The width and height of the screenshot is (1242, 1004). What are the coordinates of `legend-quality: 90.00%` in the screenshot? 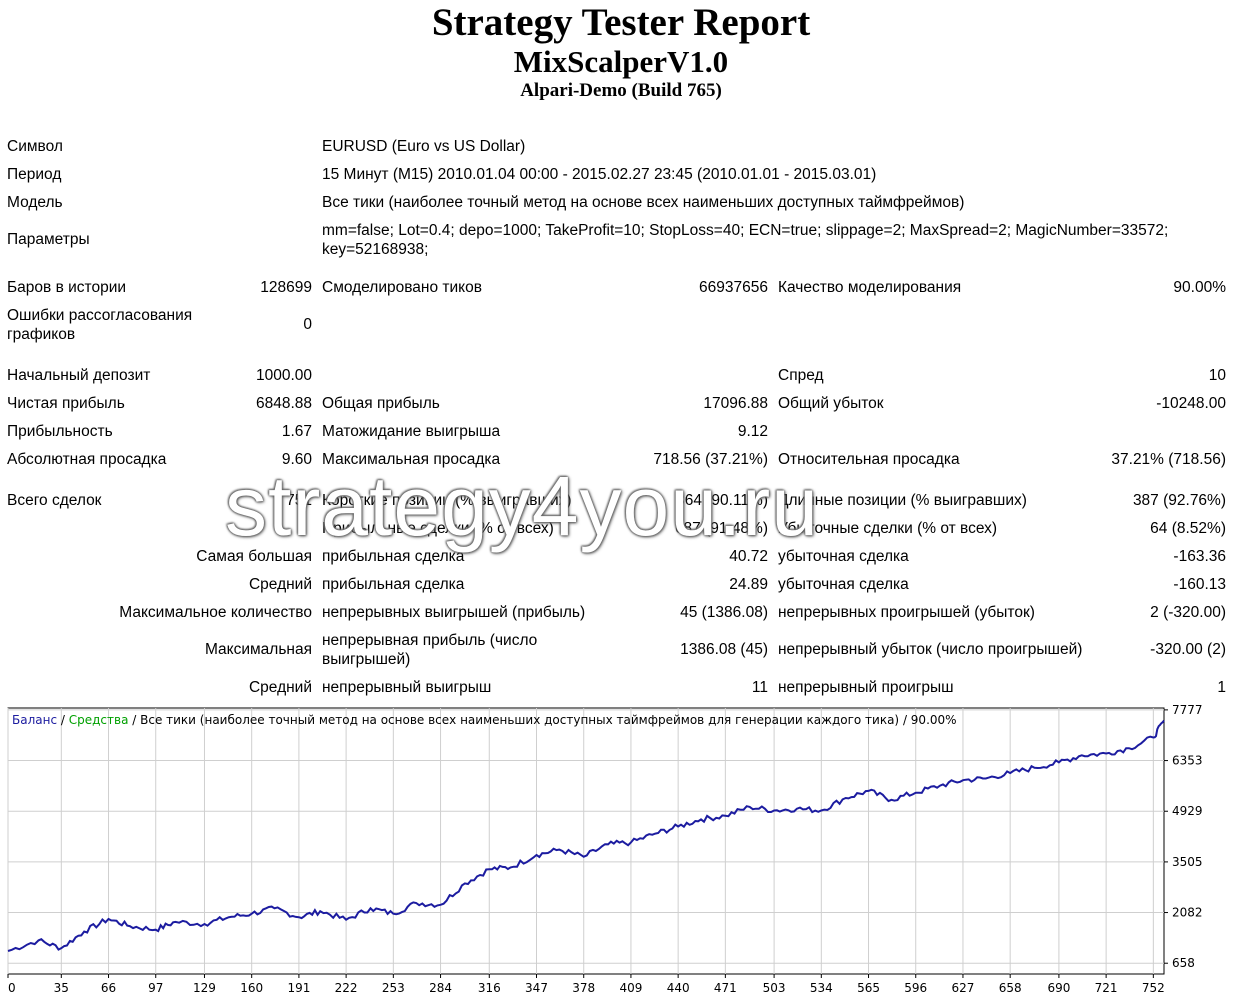 It's located at (934, 720).